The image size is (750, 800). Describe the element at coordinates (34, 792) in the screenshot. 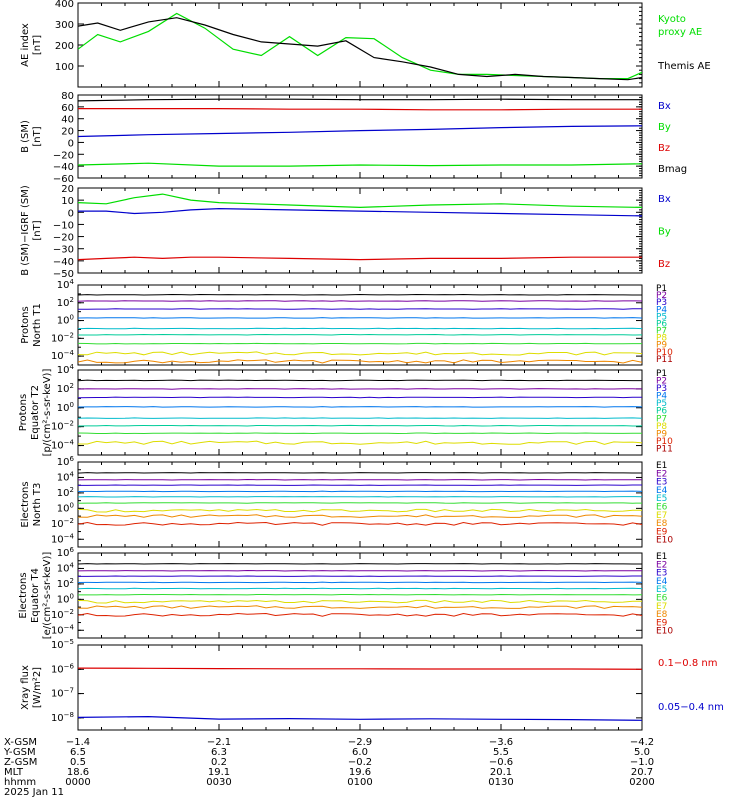

I see `ephemeris-row-label: 2025 Jan 11` at that location.